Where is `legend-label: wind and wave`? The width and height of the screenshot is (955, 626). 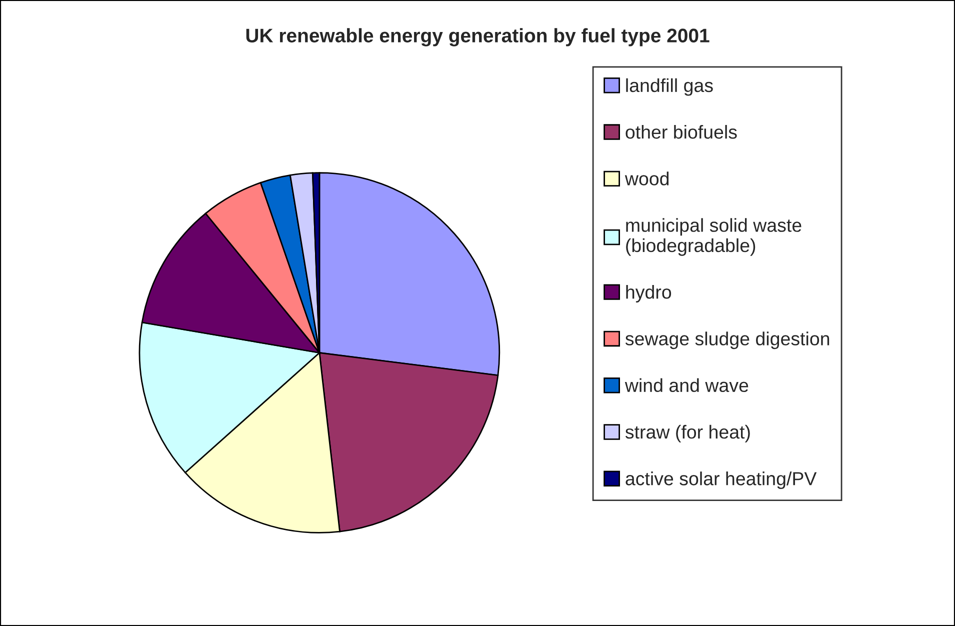
legend-label: wind and wave is located at coordinates (686, 385).